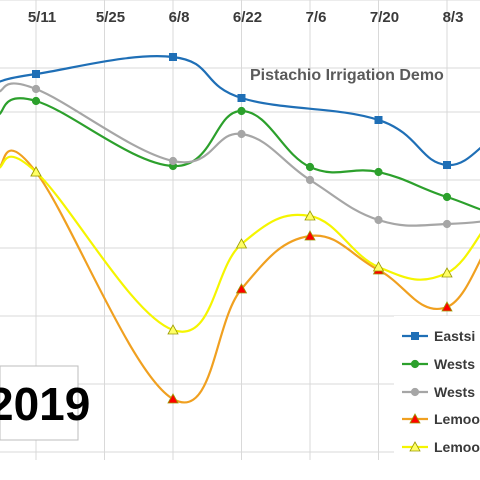  I want to click on x-tick-label: 7/6, so click(316, 17).